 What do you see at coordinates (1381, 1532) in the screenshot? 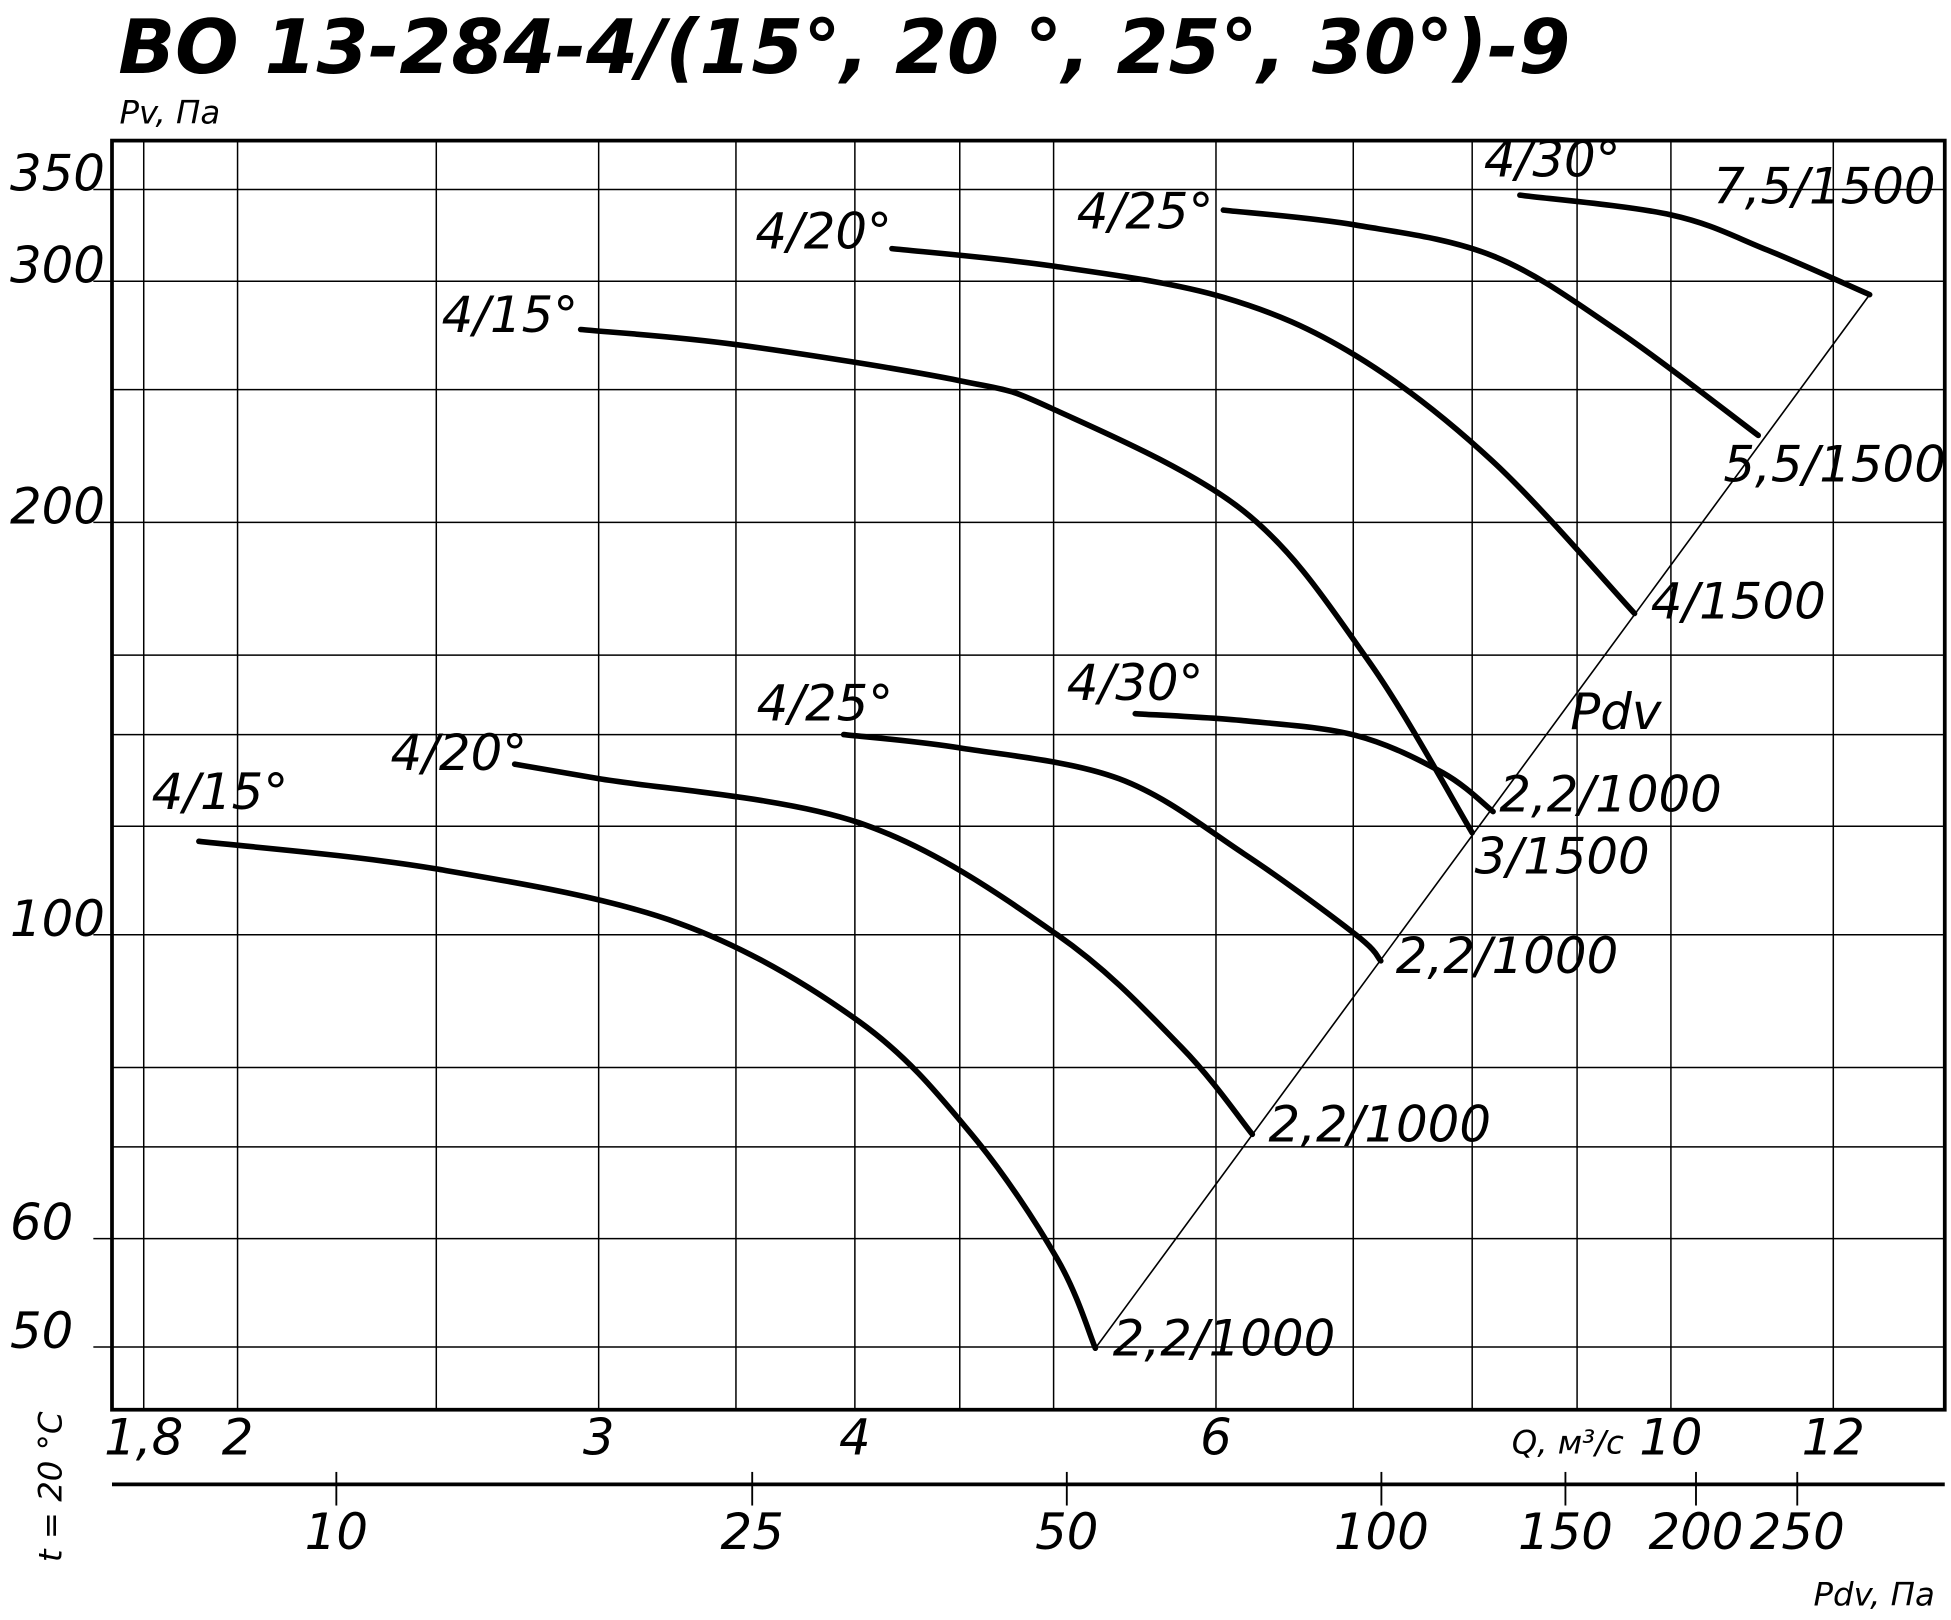
I see `pdv-tick-label: 100` at bounding box center [1381, 1532].